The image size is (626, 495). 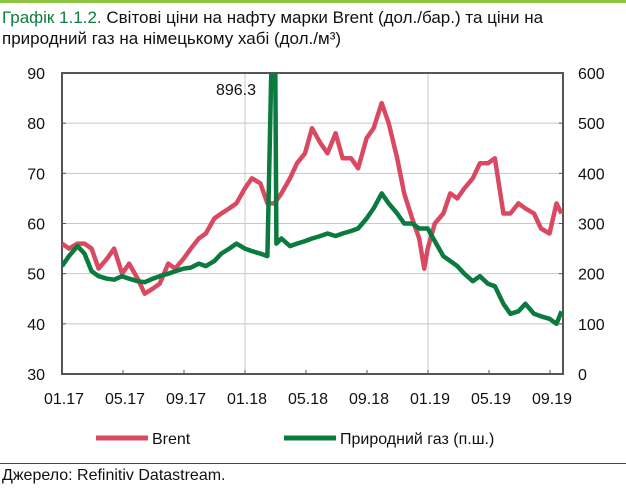 What do you see at coordinates (36, 124) in the screenshot?
I see `y-left-tick-label: 80` at bounding box center [36, 124].